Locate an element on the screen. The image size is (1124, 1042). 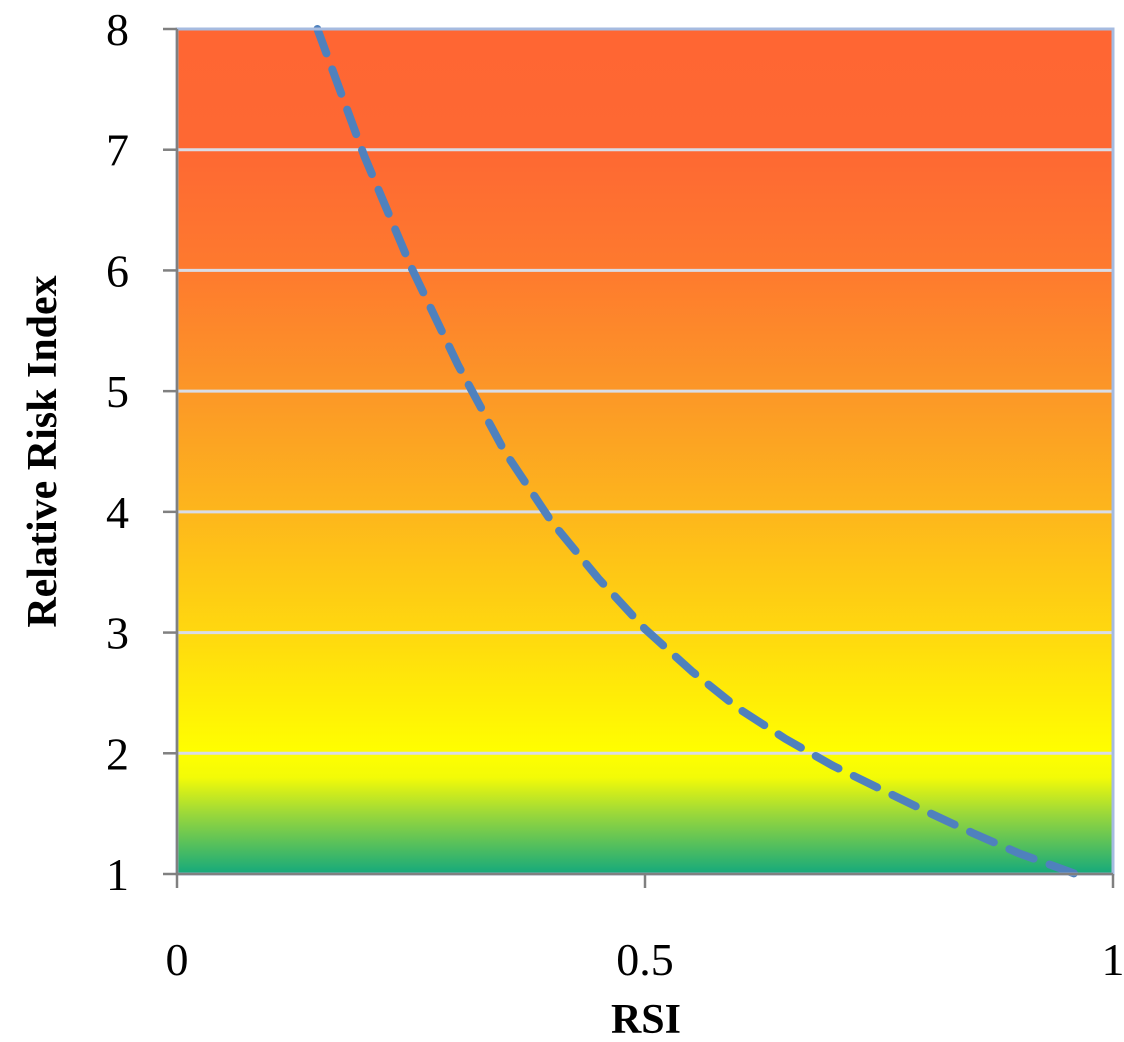
y-tick-label: 8 is located at coordinates (117, 29).